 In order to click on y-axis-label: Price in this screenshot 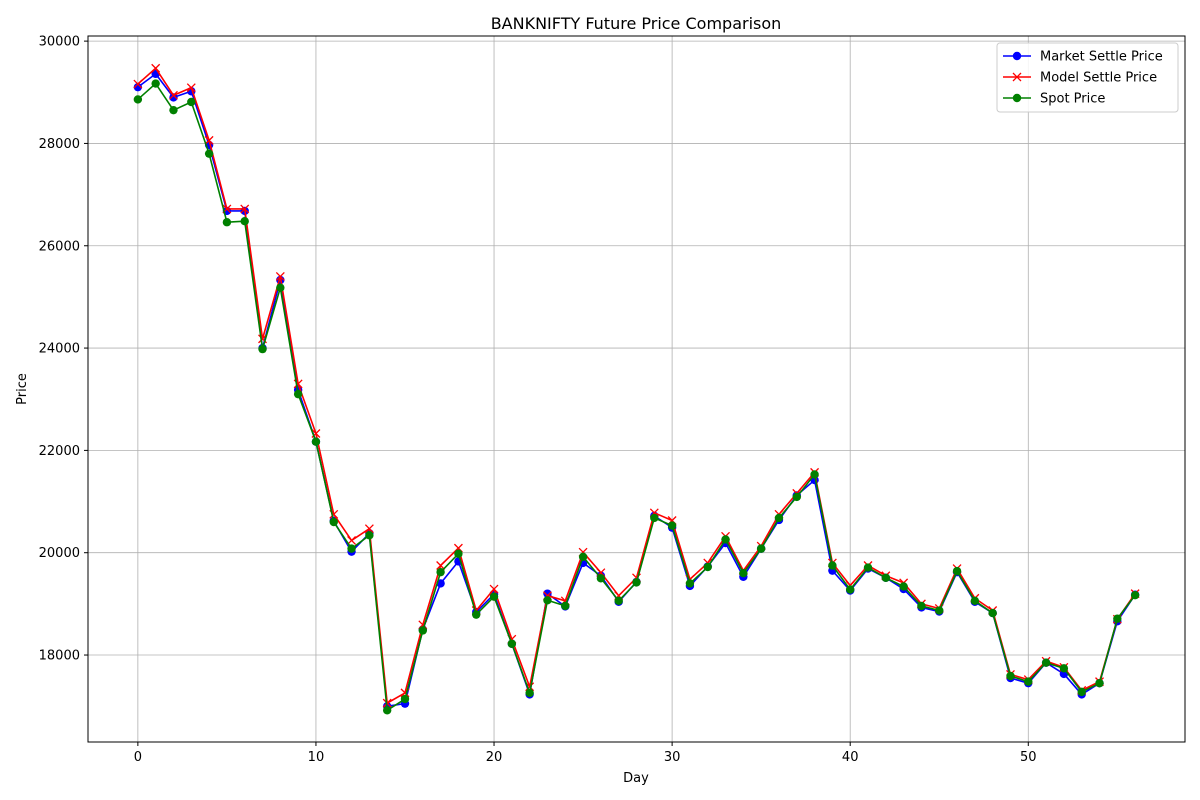, I will do `click(22, 389)`.